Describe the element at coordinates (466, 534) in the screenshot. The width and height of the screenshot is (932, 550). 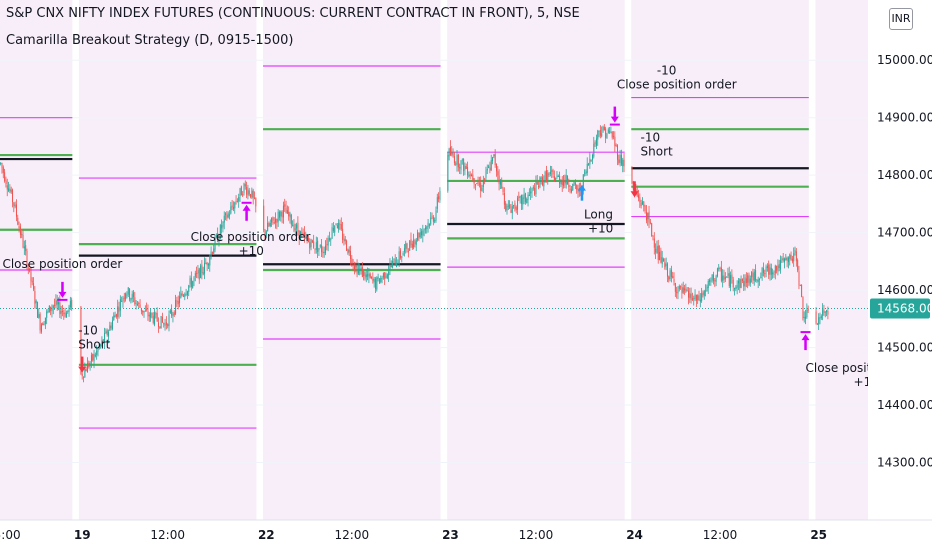
I see `time-axis: 05:00 19 12:00 22 12:00 23 12:00 24 12:00 25` at that location.